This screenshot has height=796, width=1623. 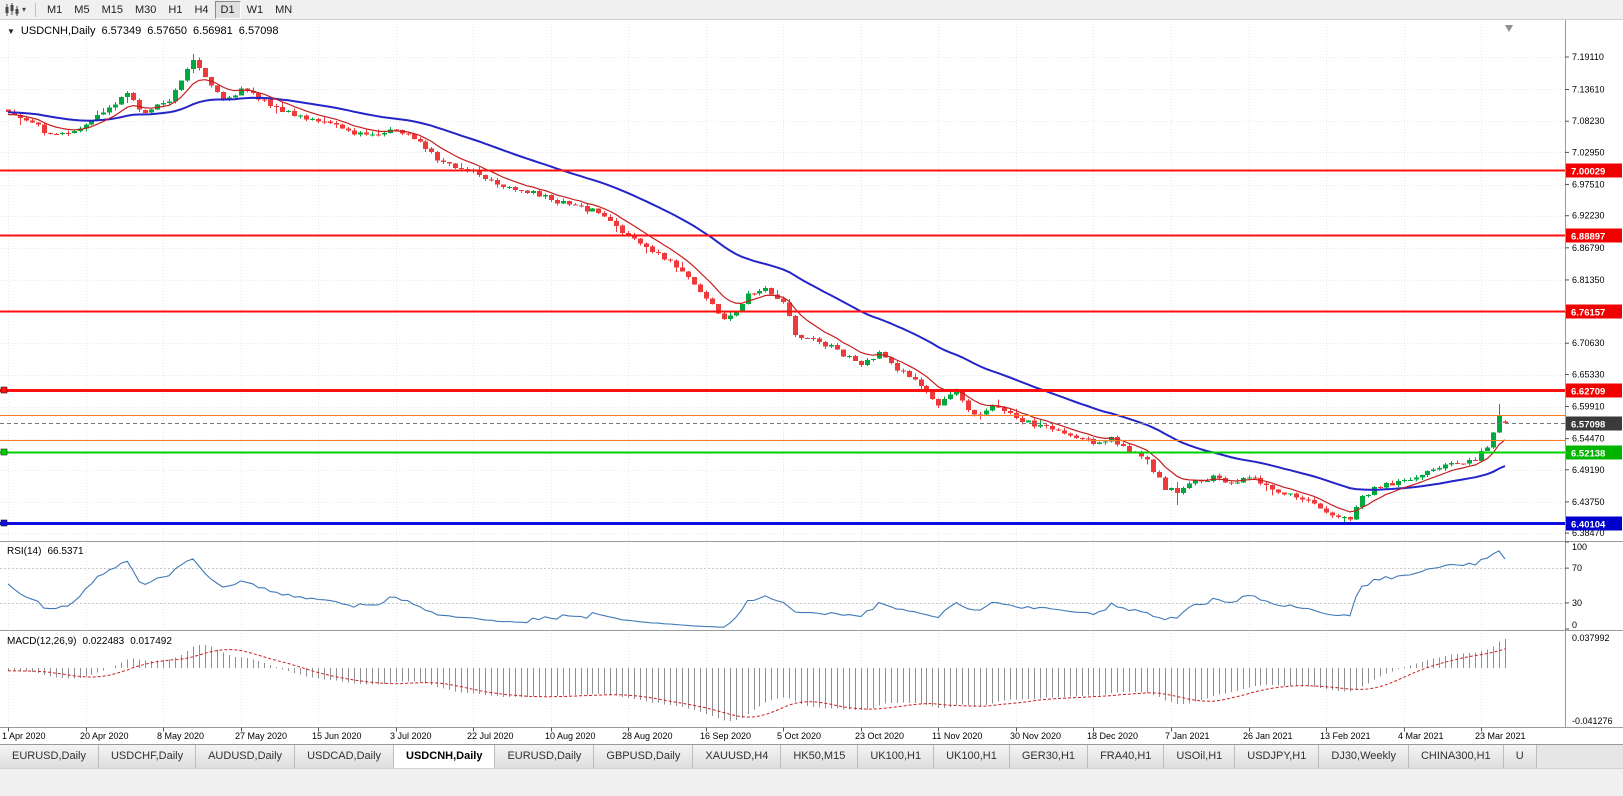 What do you see at coordinates (337, 736) in the screenshot?
I see `svg-text: 15 Jun 2020` at bounding box center [337, 736].